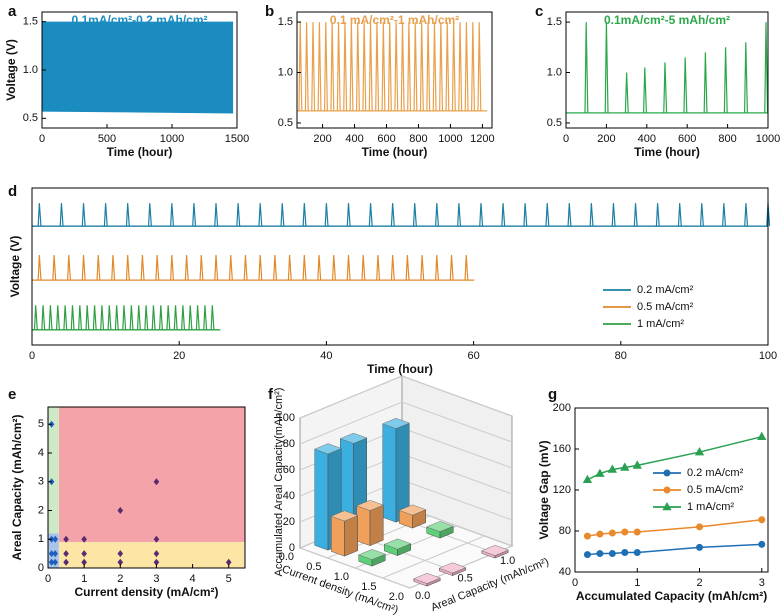  I want to click on y-tick-label: 2, so click(41, 510).